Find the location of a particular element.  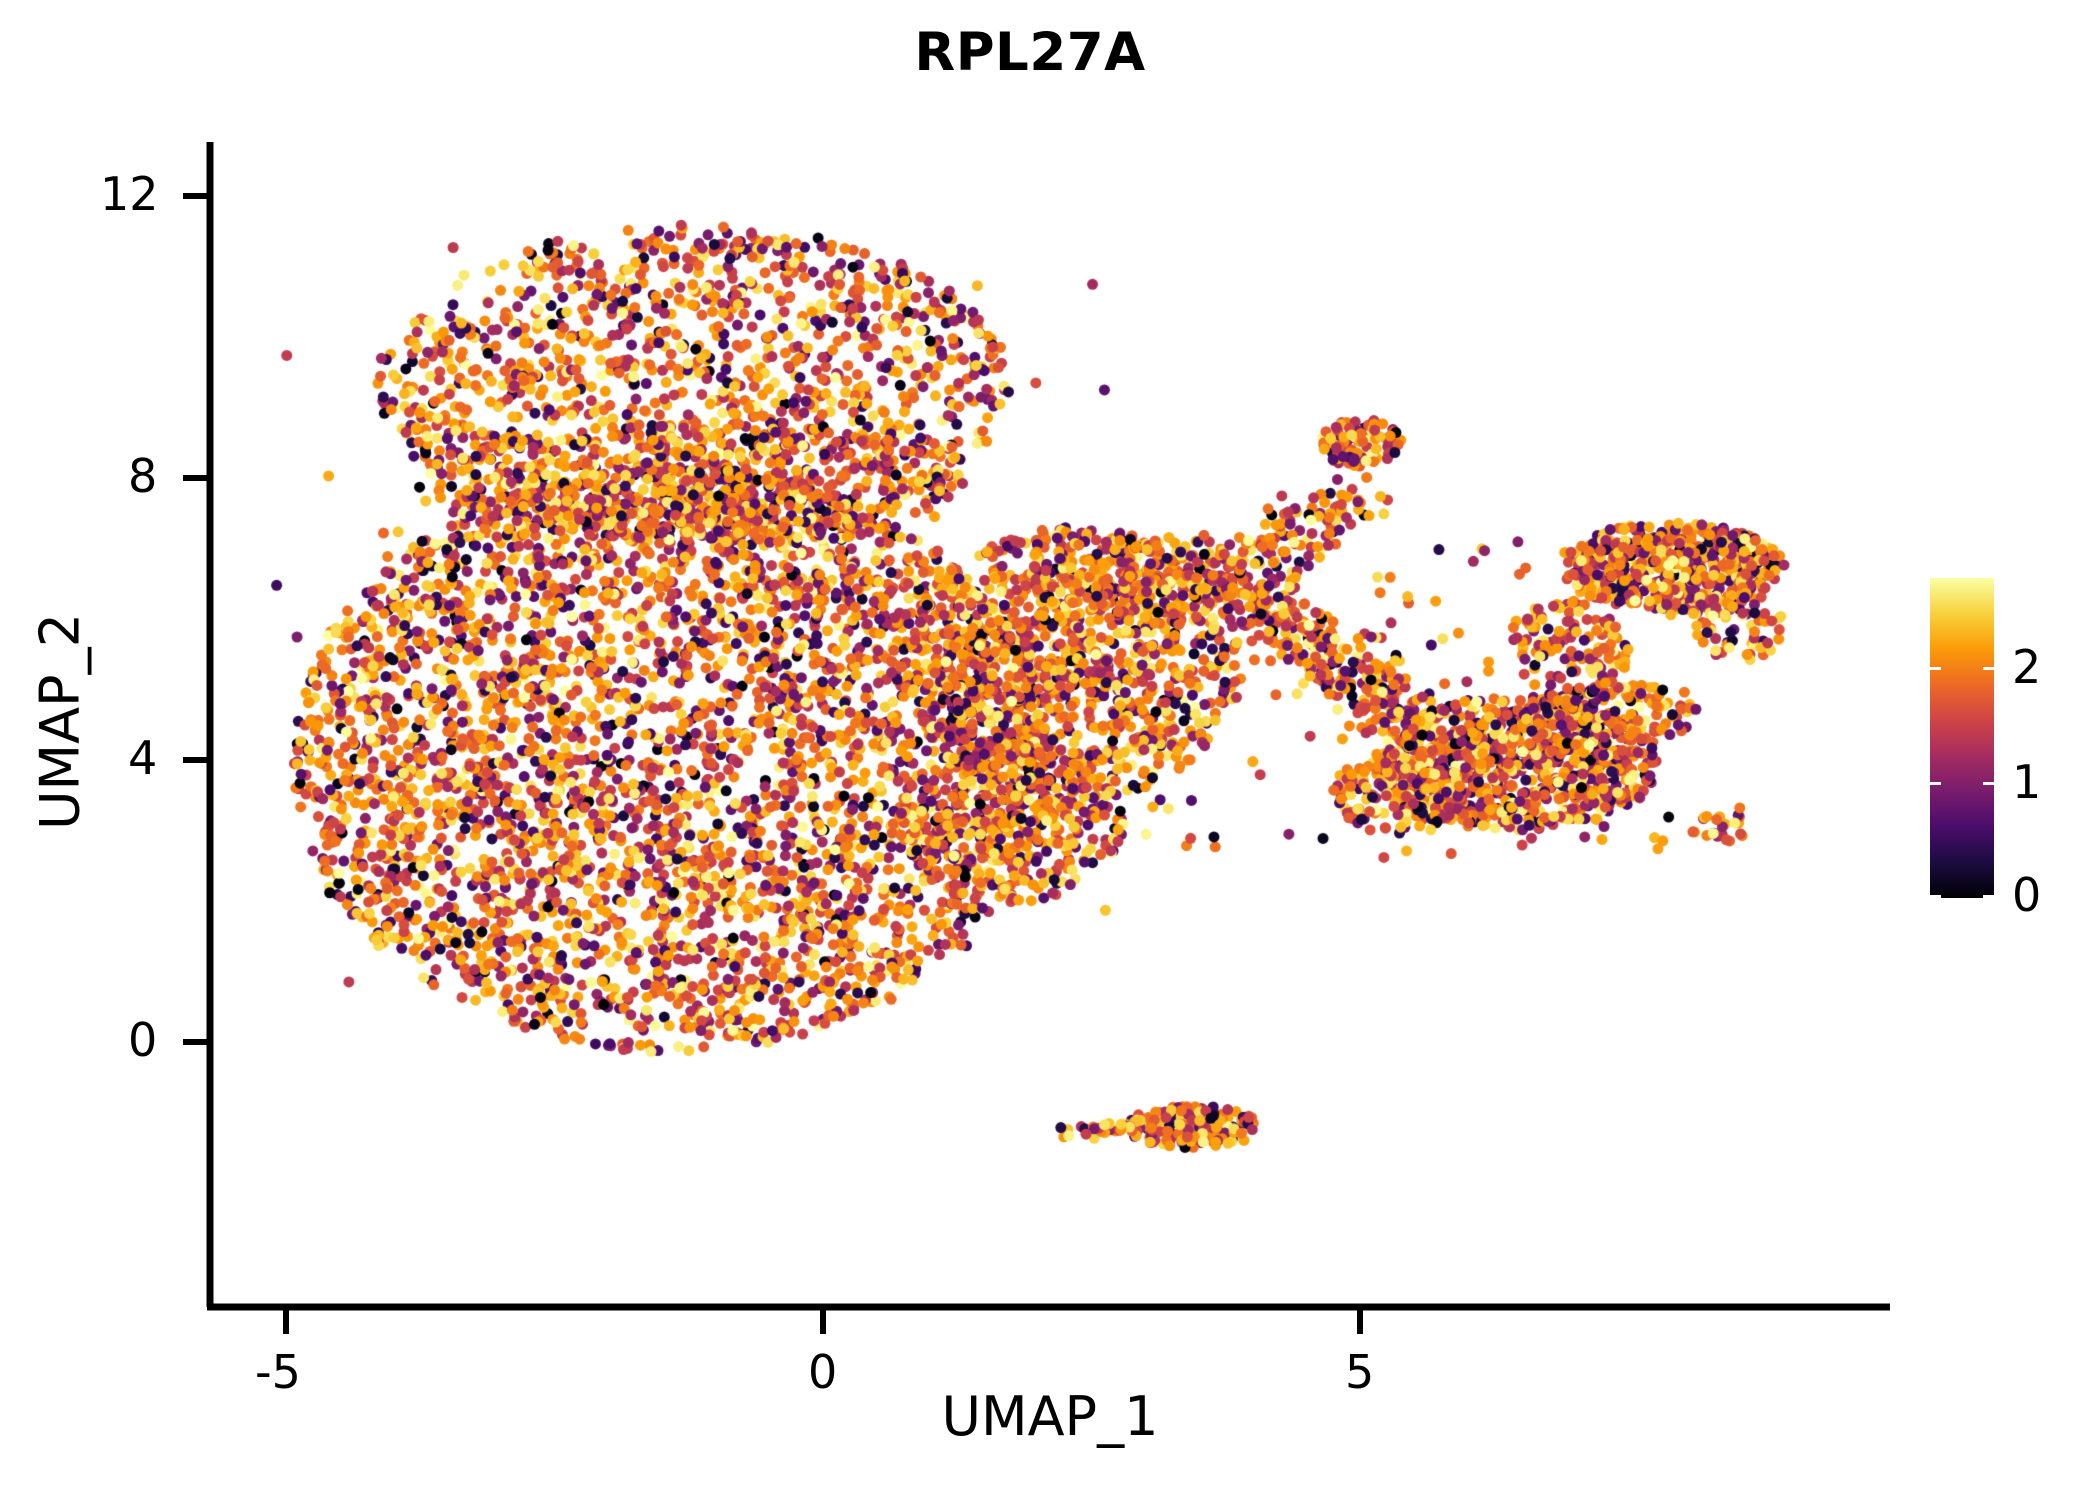

colorbar-label-2: 2 is located at coordinates (2027, 667).